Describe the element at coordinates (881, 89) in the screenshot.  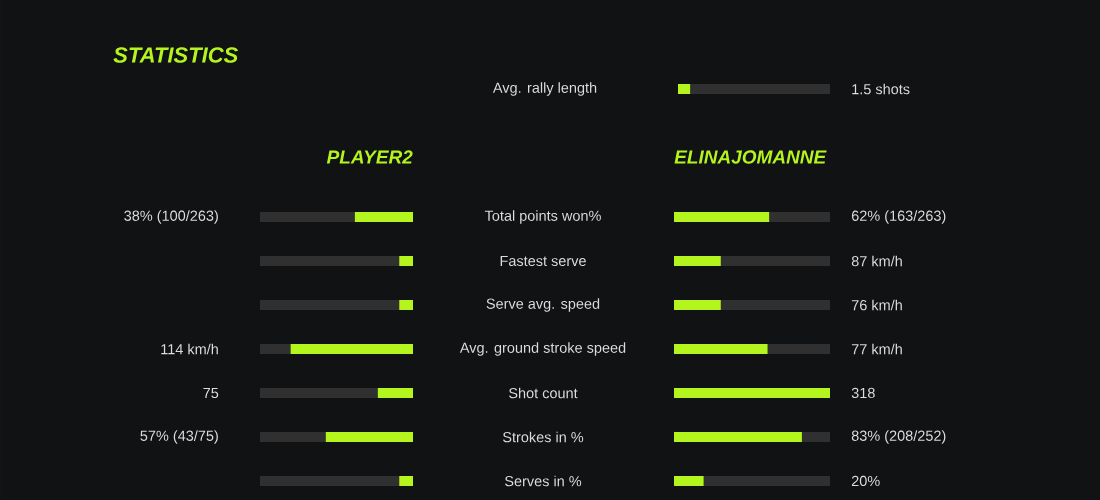
I see `text: 1.5 shots` at that location.